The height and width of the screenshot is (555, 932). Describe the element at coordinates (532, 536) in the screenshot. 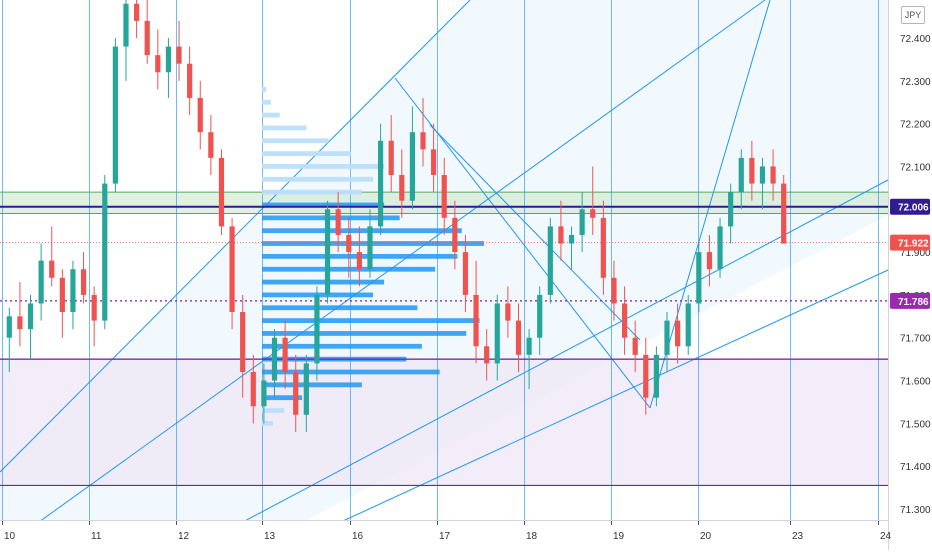

I see `x-tick-label: 18` at that location.